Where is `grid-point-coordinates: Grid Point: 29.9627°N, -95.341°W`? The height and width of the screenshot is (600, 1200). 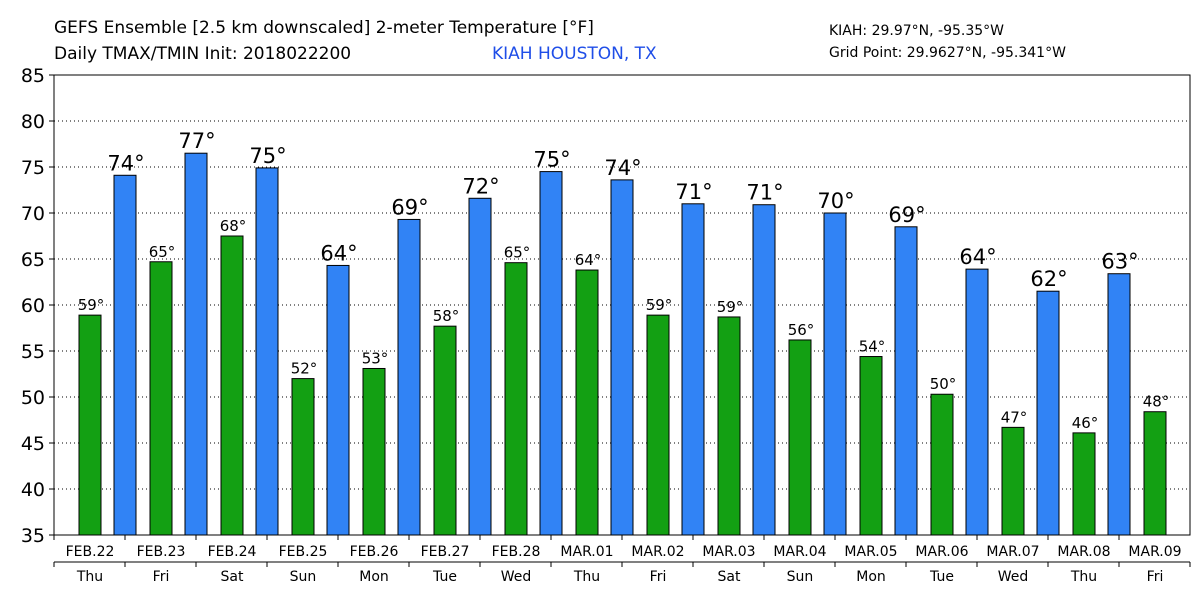 grid-point-coordinates: Grid Point: 29.9627°N, -95.341°W is located at coordinates (947, 53).